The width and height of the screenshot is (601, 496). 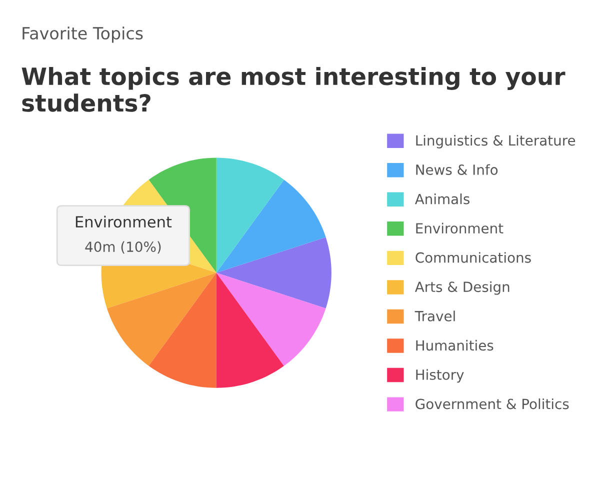 I want to click on legend-label: History, so click(x=440, y=376).